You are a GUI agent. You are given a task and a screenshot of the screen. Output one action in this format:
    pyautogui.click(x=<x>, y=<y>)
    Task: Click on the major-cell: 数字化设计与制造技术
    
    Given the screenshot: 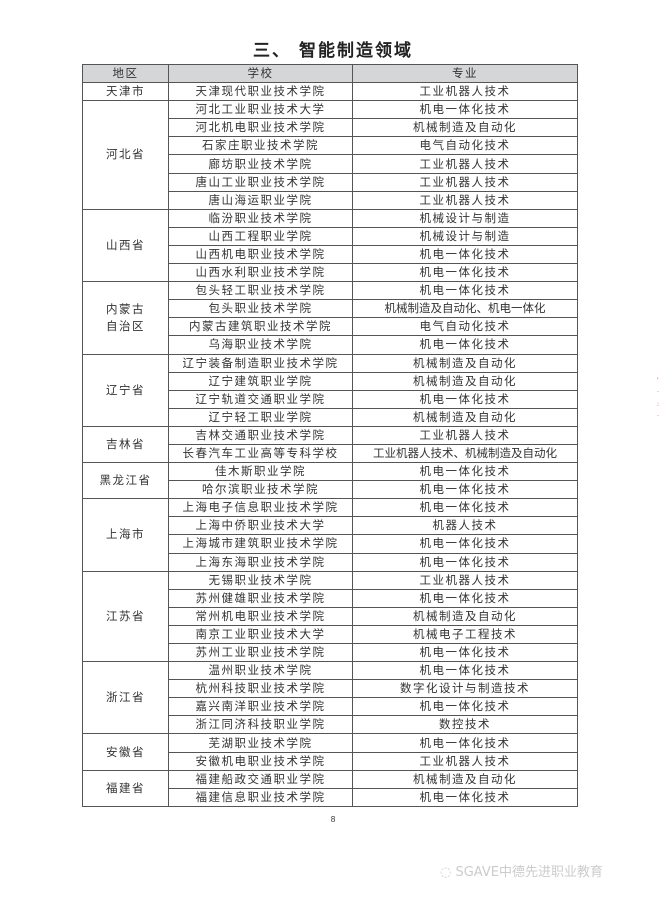 What is the action you would take?
    pyautogui.click(x=465, y=689)
    